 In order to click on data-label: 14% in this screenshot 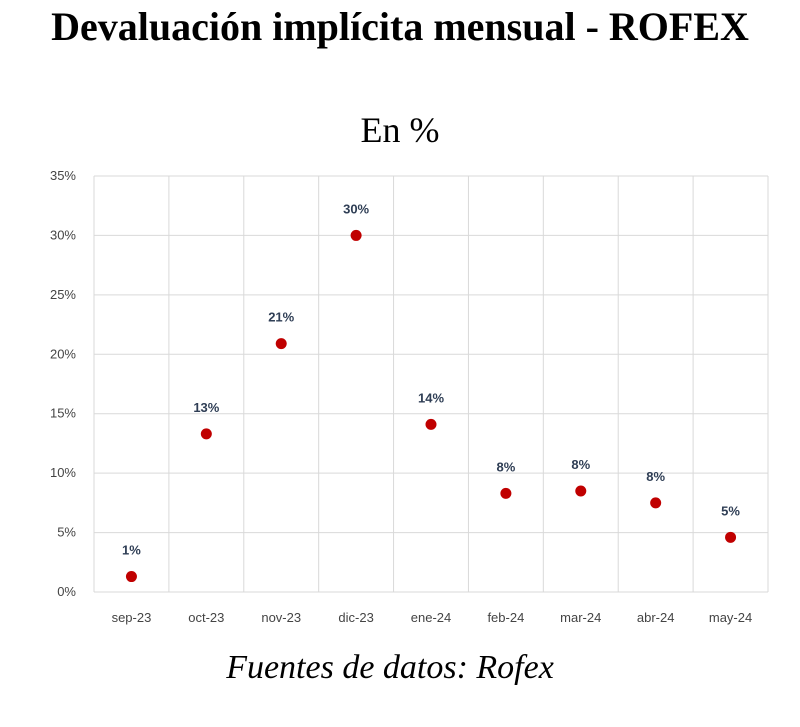, I will do `click(431, 397)`.